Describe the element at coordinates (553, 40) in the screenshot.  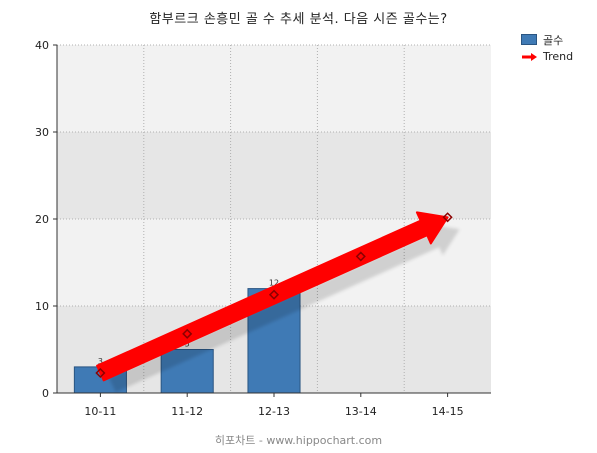
I see `legend-bar-label: 골수` at that location.